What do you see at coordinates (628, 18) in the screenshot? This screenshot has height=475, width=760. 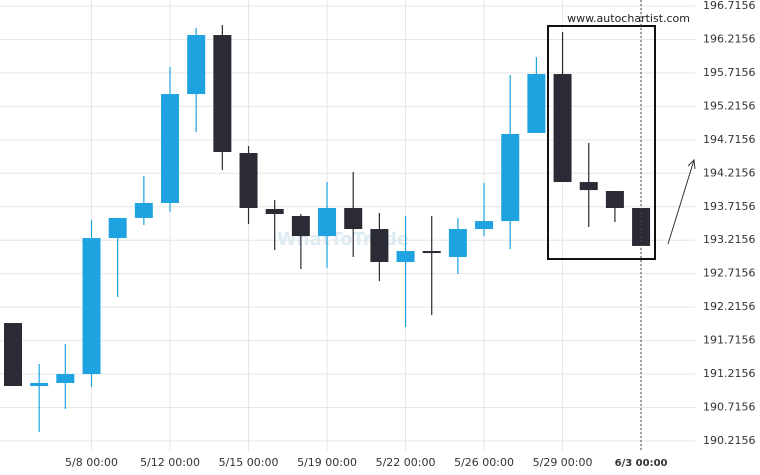 I see `source-label: www.autochartist.com` at bounding box center [628, 18].